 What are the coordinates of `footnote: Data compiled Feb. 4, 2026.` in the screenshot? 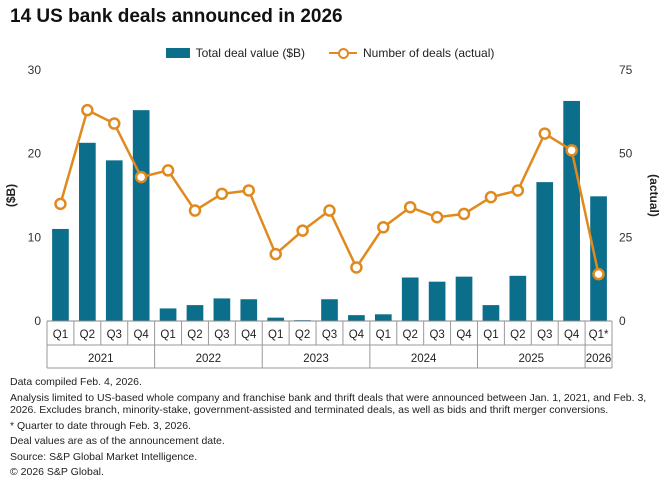 It's located at (76, 382).